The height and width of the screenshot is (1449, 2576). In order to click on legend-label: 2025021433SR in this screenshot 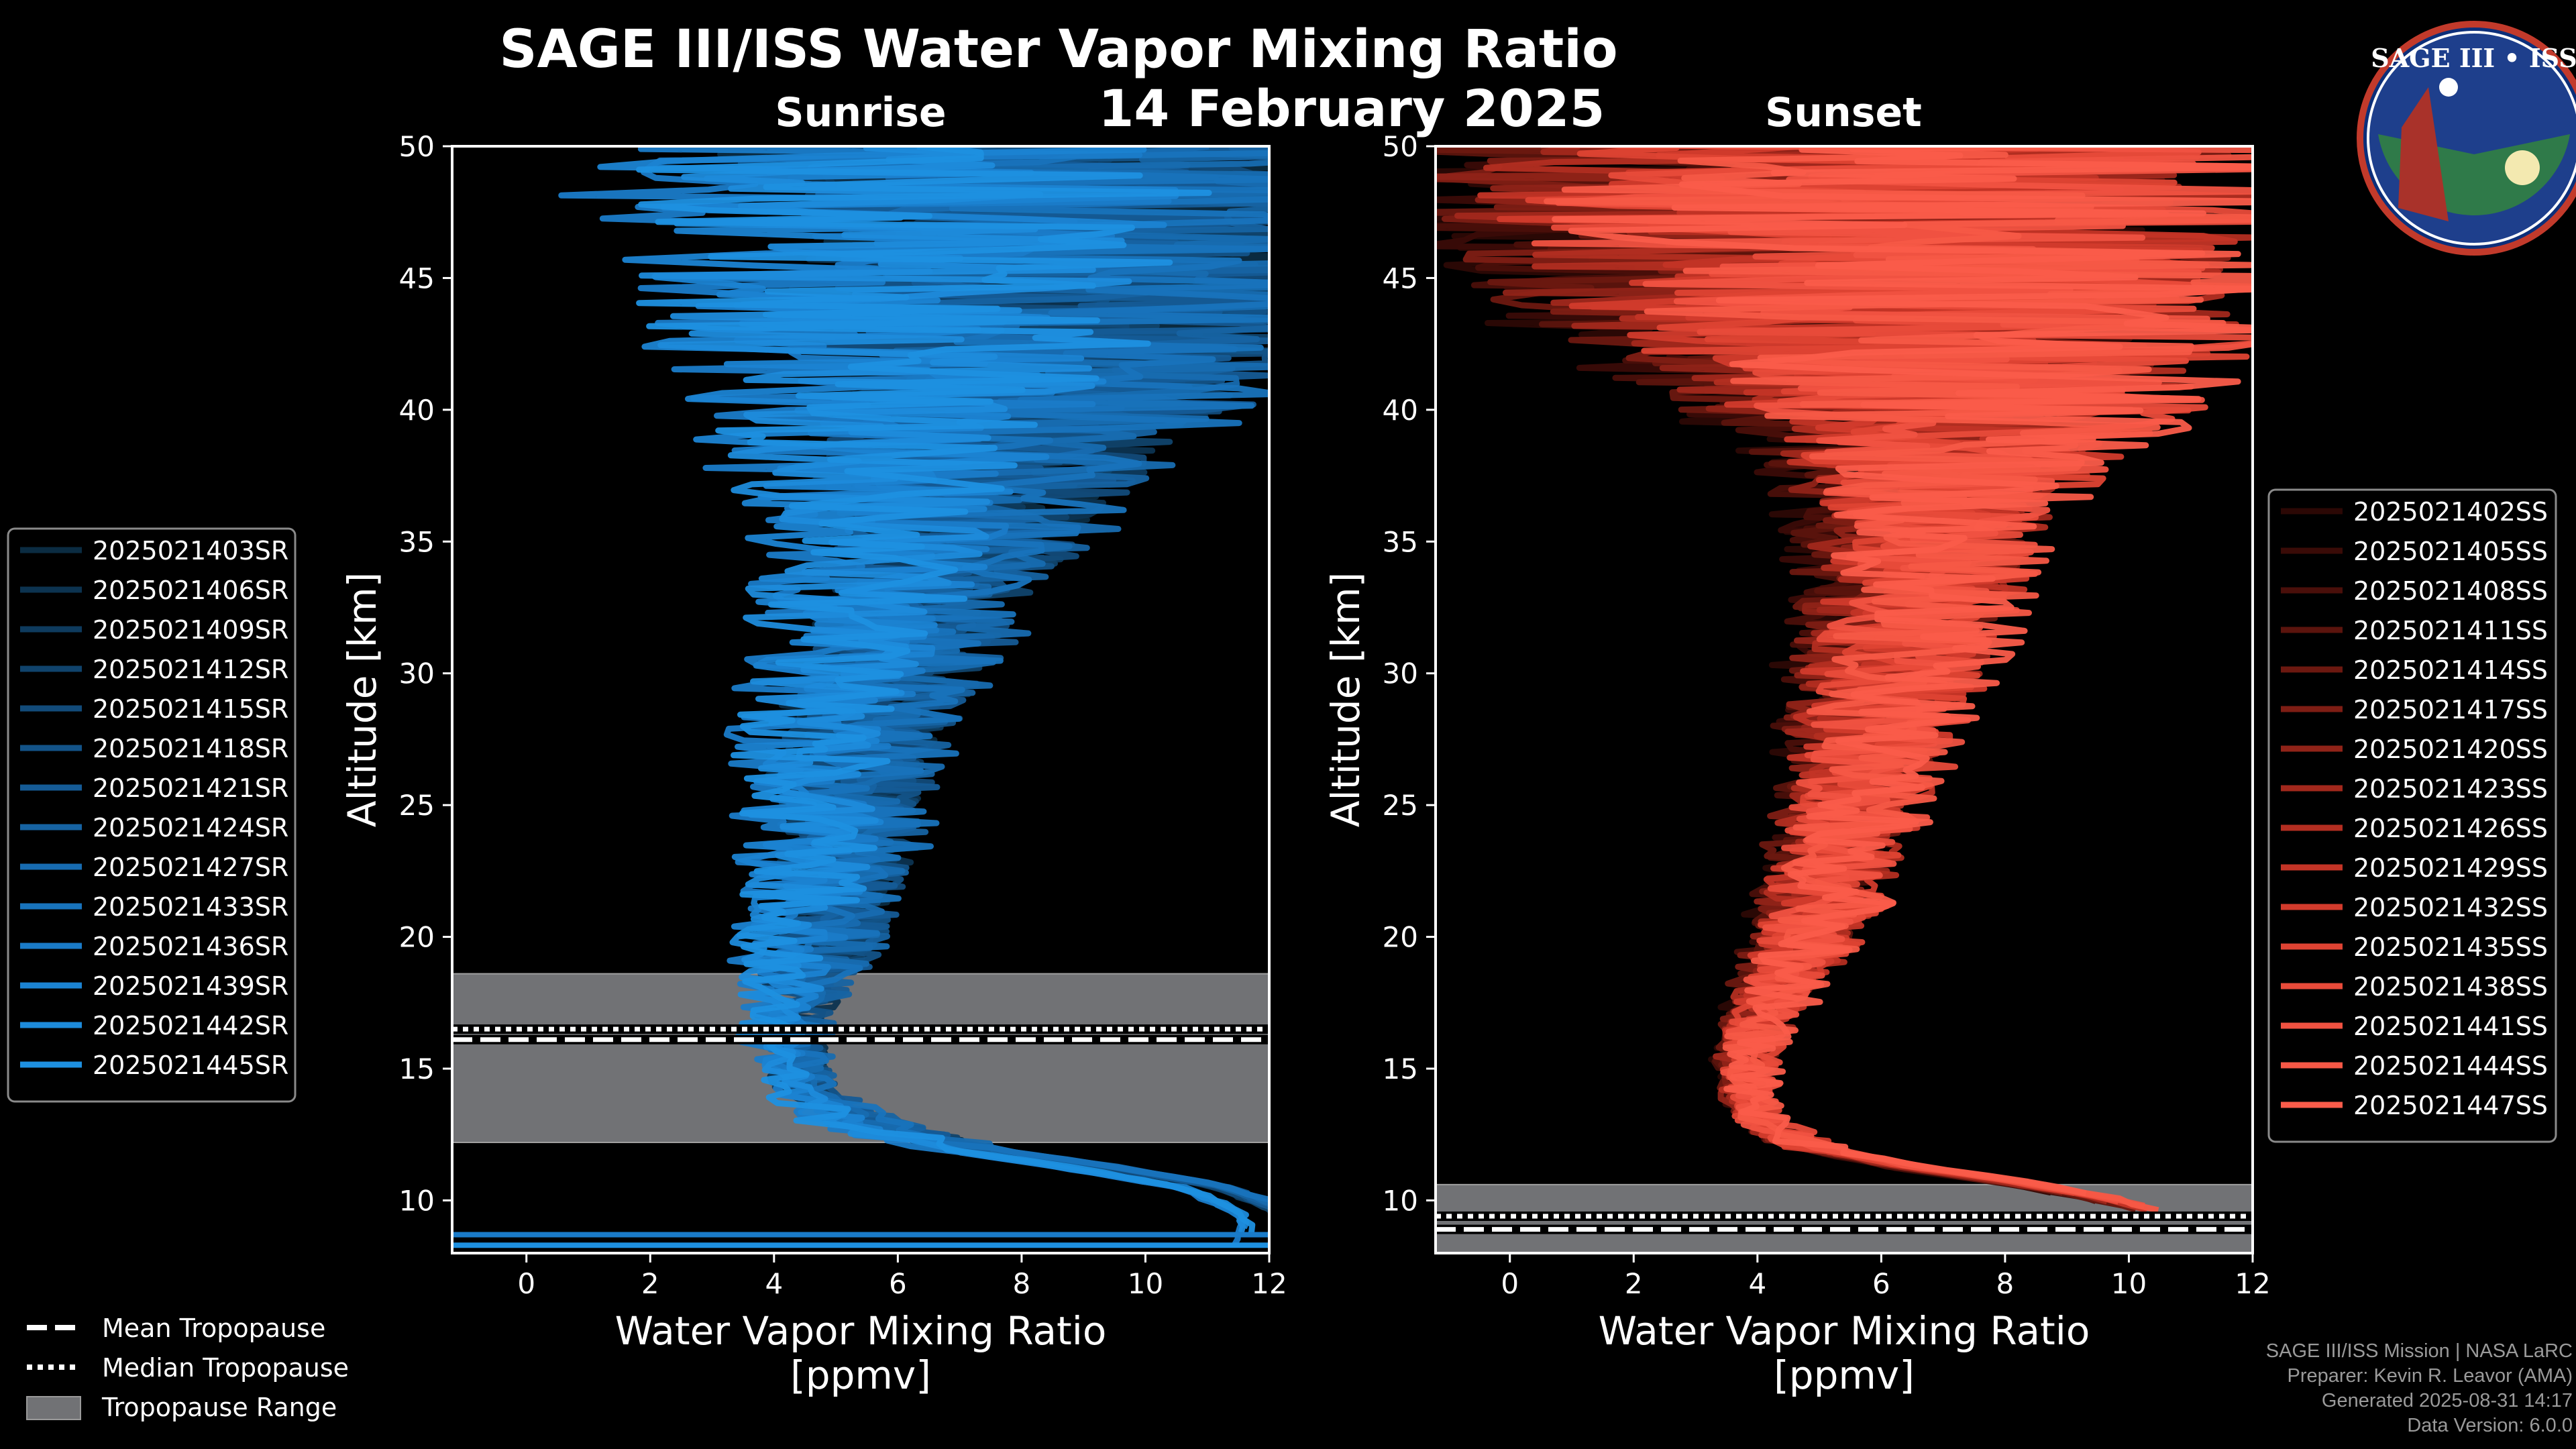, I will do `click(190, 907)`.